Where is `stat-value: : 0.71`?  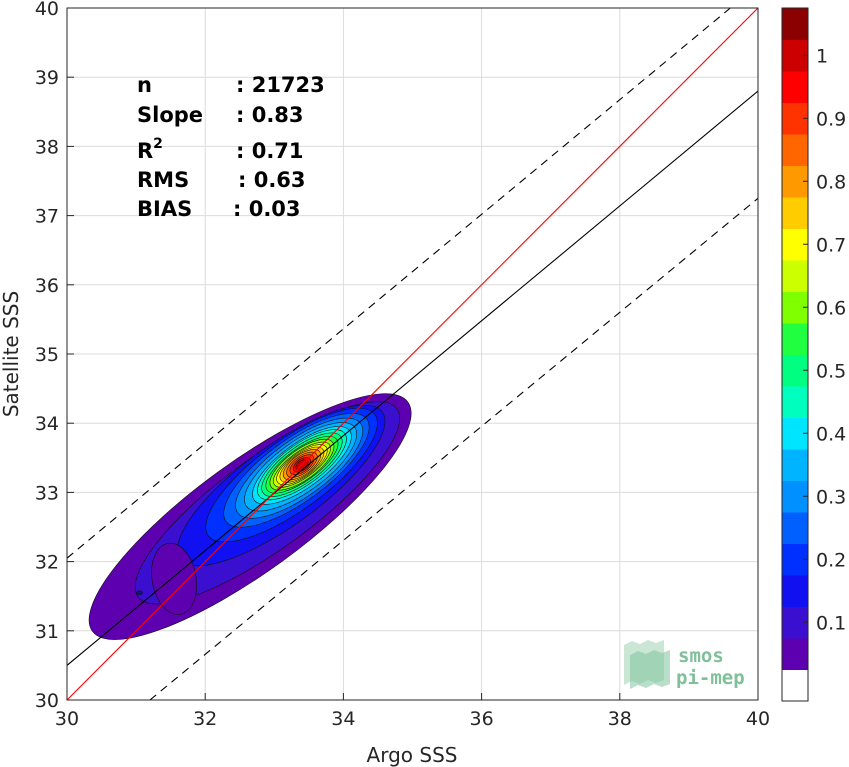
stat-value: : 0.71 is located at coordinates (270, 151).